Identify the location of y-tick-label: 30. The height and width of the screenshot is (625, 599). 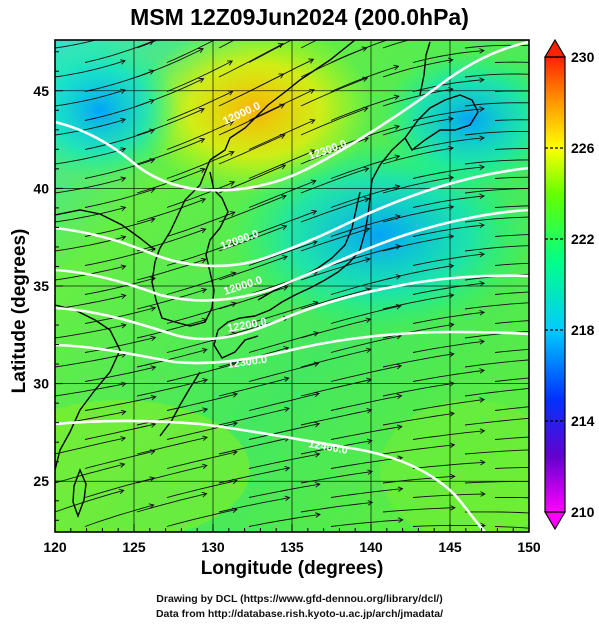
(41, 384).